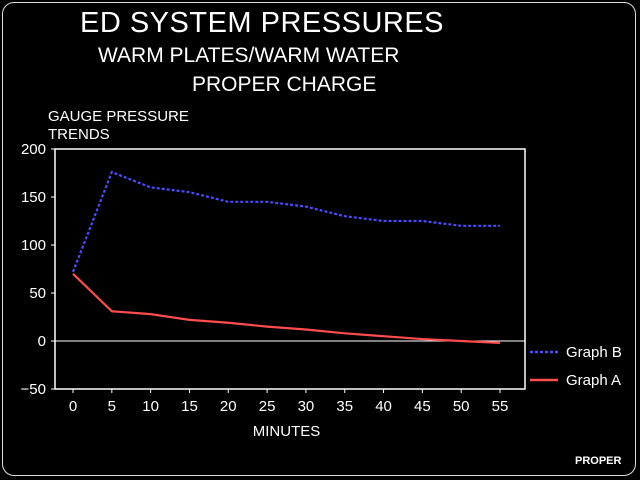 This screenshot has width=640, height=480. I want to click on chart-subtitle-line2: PROPER CHARGE, so click(284, 84).